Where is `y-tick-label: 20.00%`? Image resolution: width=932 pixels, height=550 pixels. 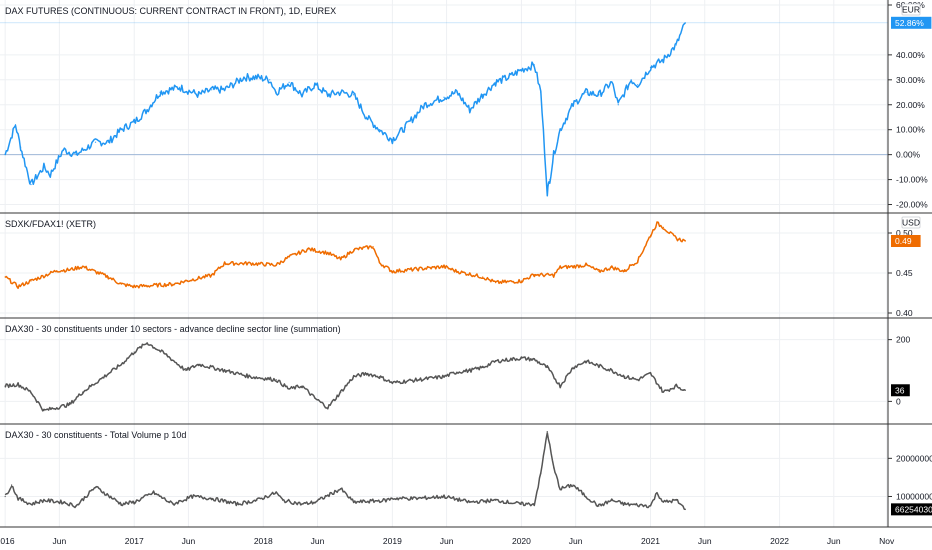 y-tick-label: 20.00% is located at coordinates (910, 105).